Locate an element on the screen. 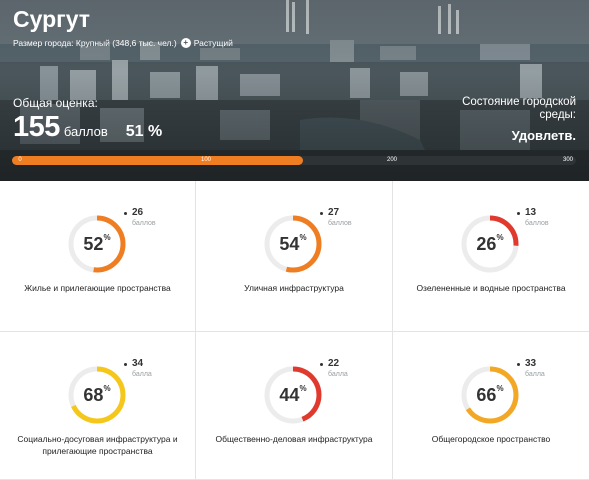 The width and height of the screenshot is (589, 480). overall-score: 155 баллов 51 % is located at coordinates (87, 127).